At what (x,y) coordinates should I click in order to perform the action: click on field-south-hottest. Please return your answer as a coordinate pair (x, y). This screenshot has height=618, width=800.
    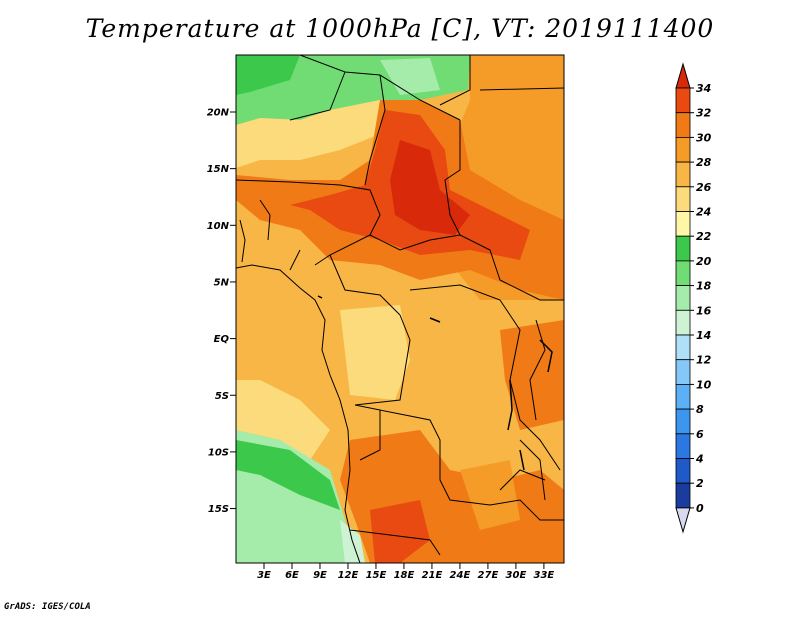
    Looking at the image, I should click on (400, 531).